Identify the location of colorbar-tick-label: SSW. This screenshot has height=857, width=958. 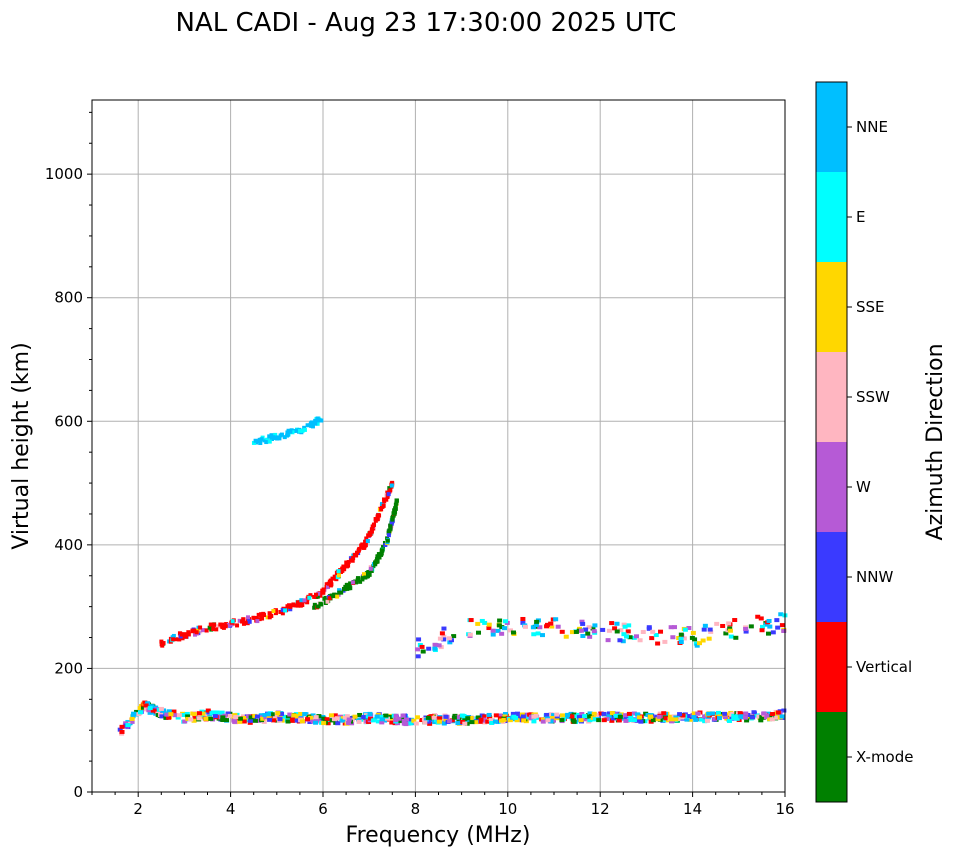
(873, 397).